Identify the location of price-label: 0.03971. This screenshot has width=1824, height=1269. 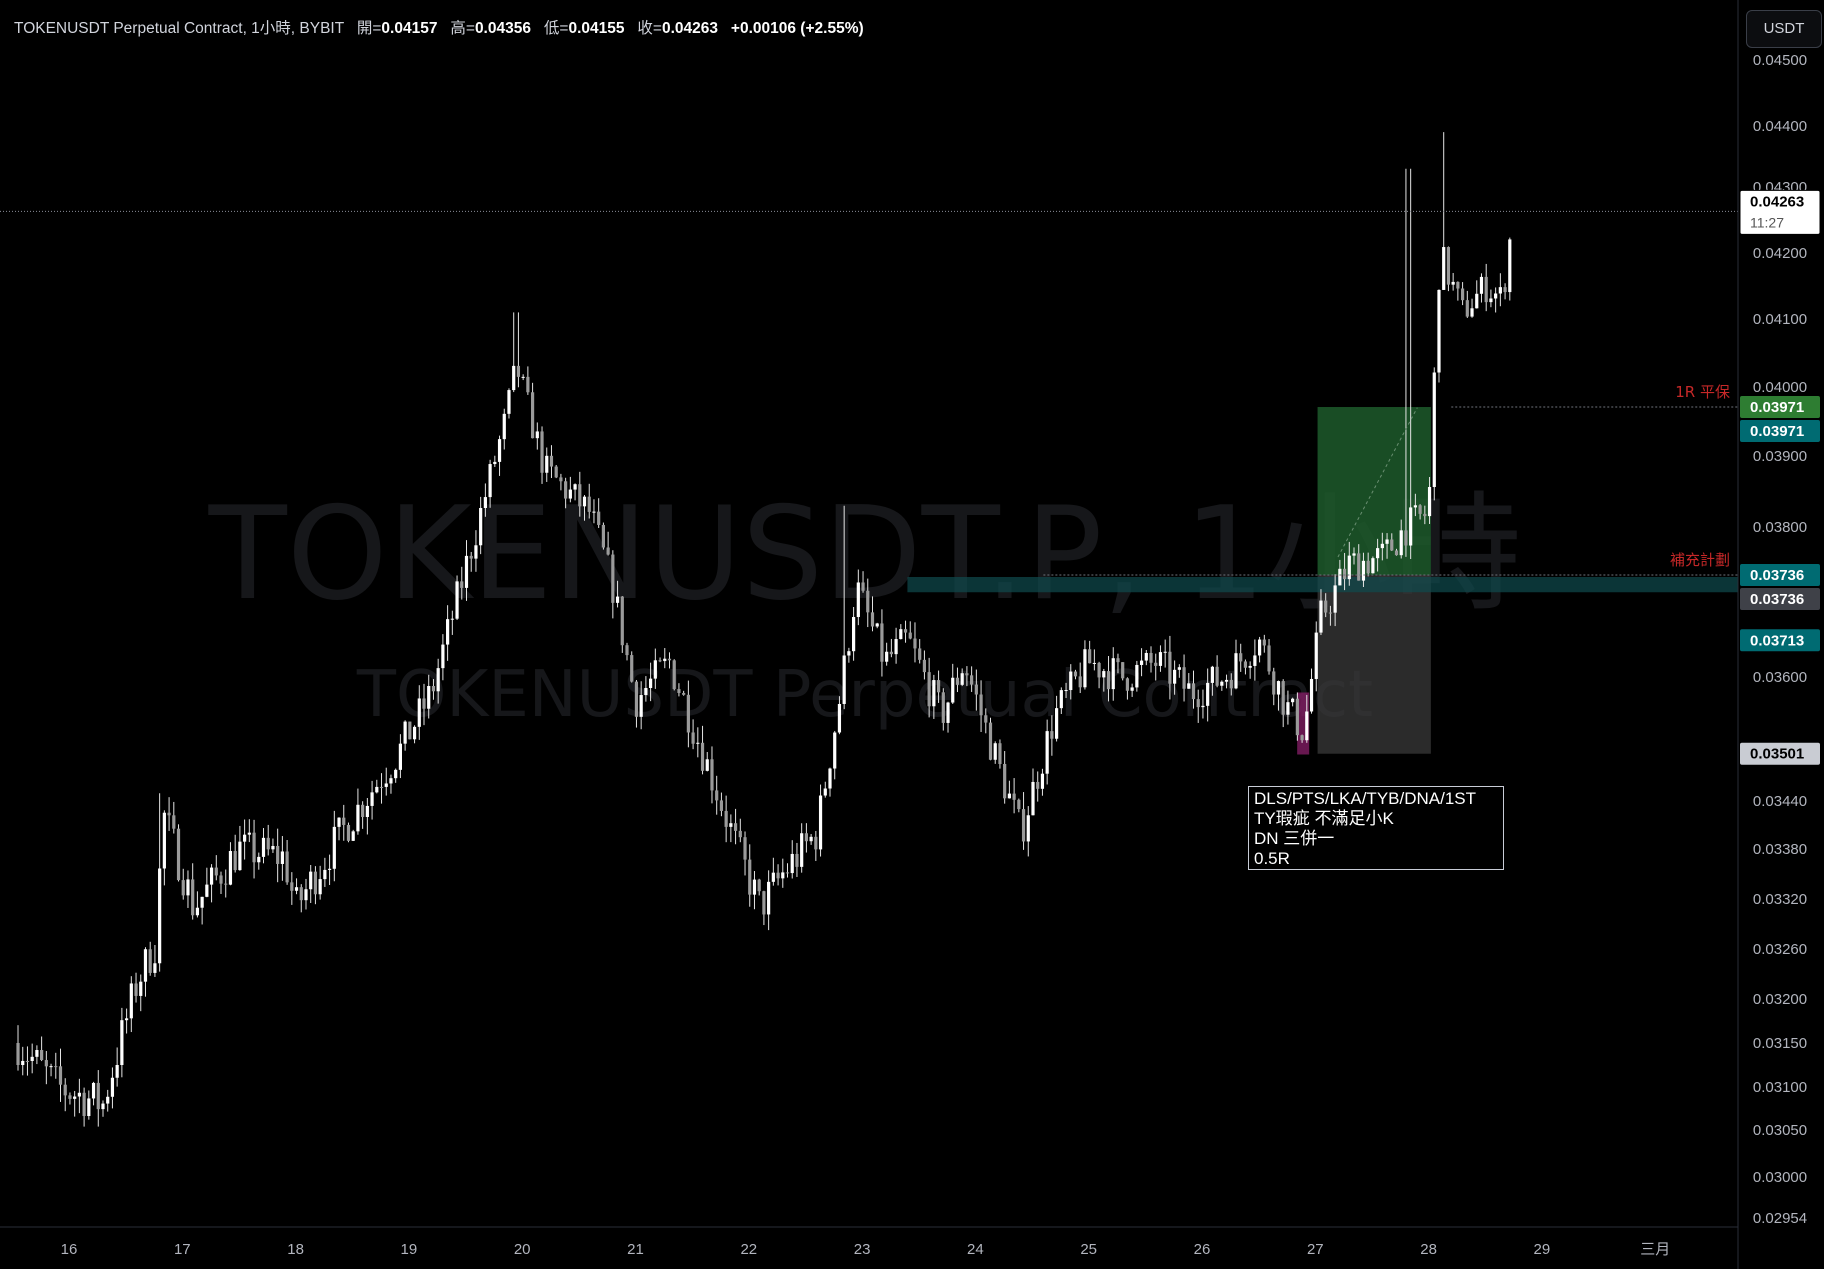
(1780, 431).